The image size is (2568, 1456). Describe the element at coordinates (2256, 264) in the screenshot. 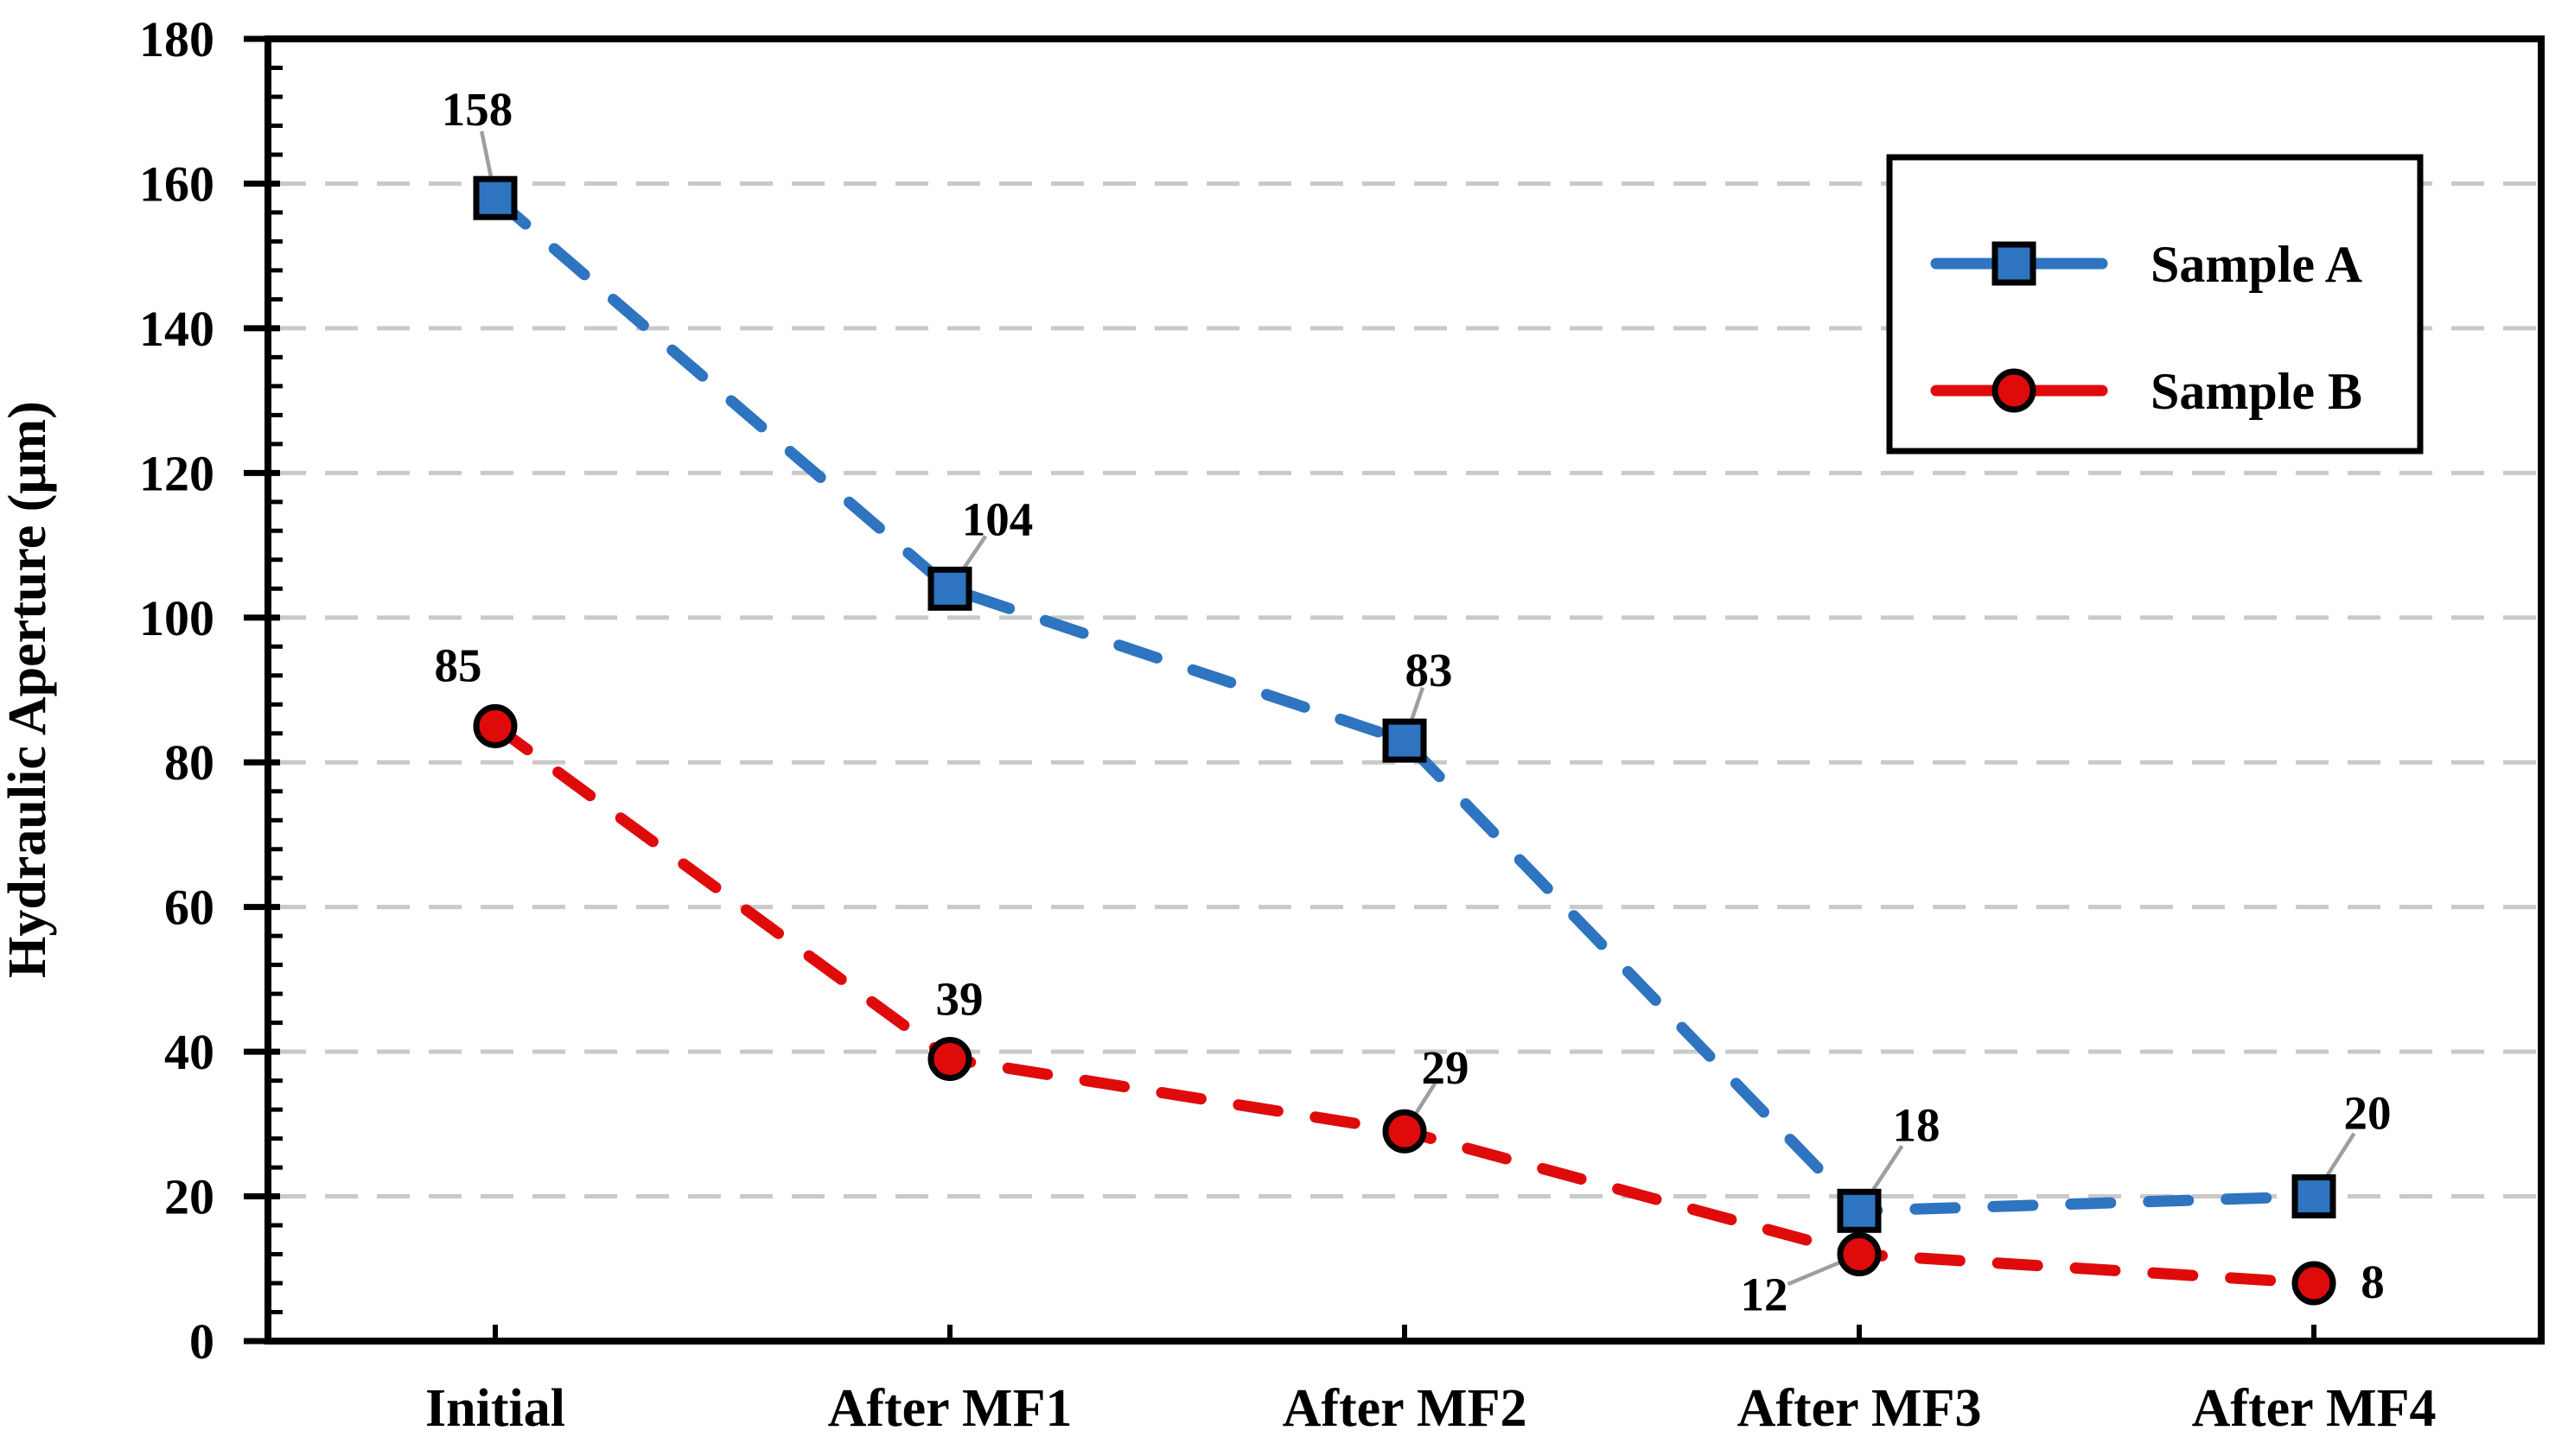

I see `legend-label-sample-a: Sample A` at that location.